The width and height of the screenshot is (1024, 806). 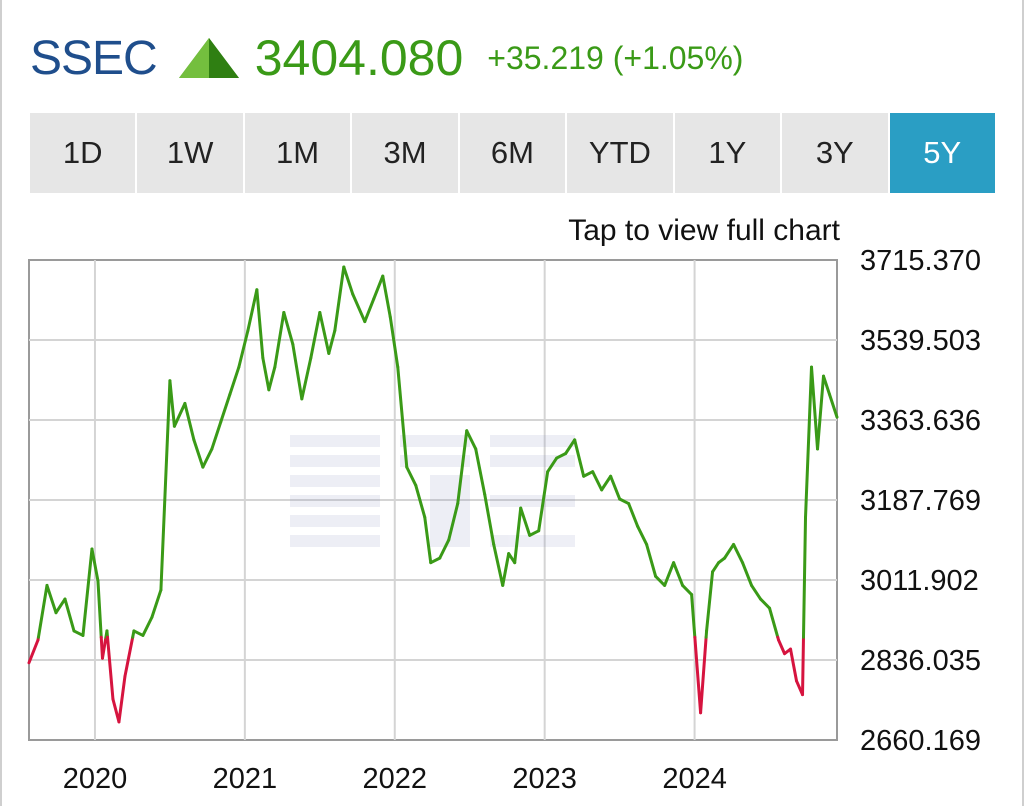 I want to click on x-tick-label: 2020, so click(x=95, y=779).